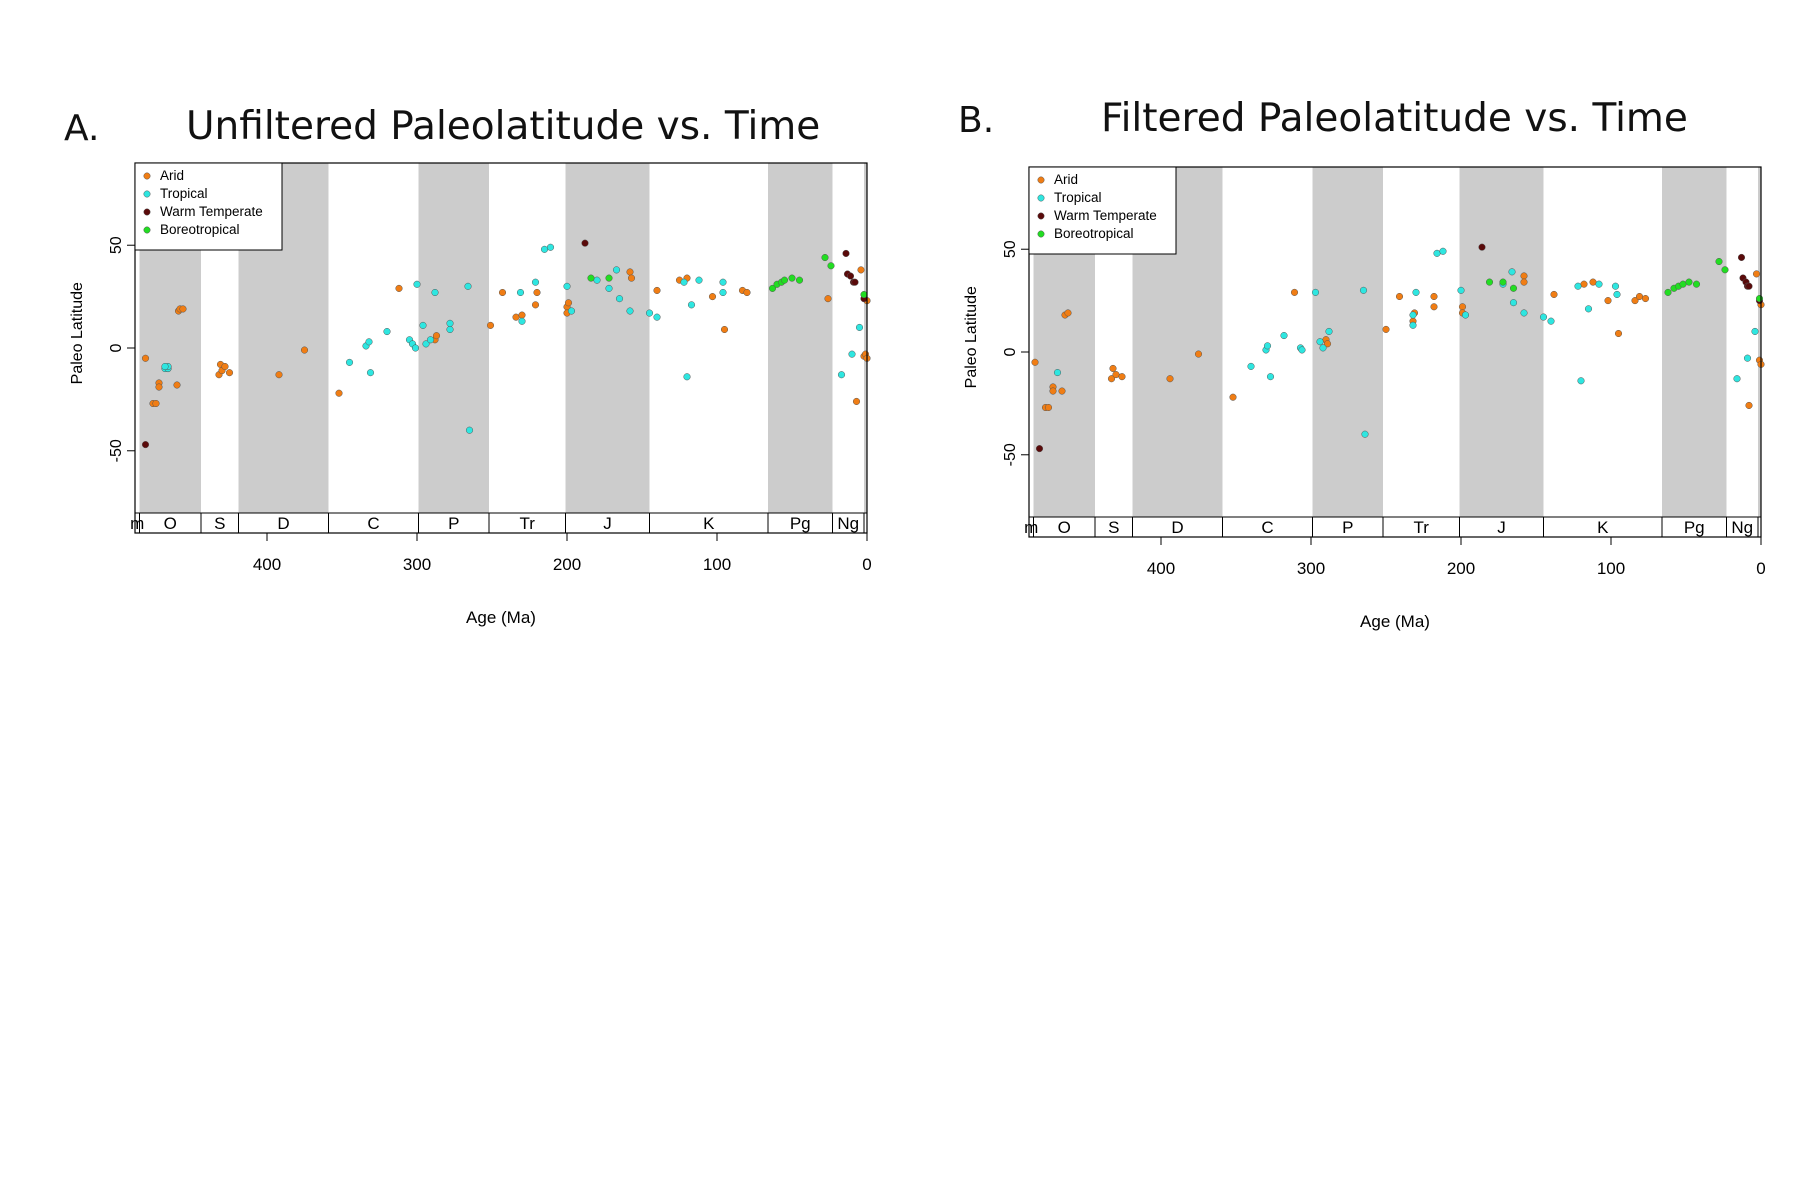 Image resolution: width=1800 pixels, height=1200 pixels. What do you see at coordinates (200, 229) in the screenshot?
I see `legend-label: Boreotropical` at bounding box center [200, 229].